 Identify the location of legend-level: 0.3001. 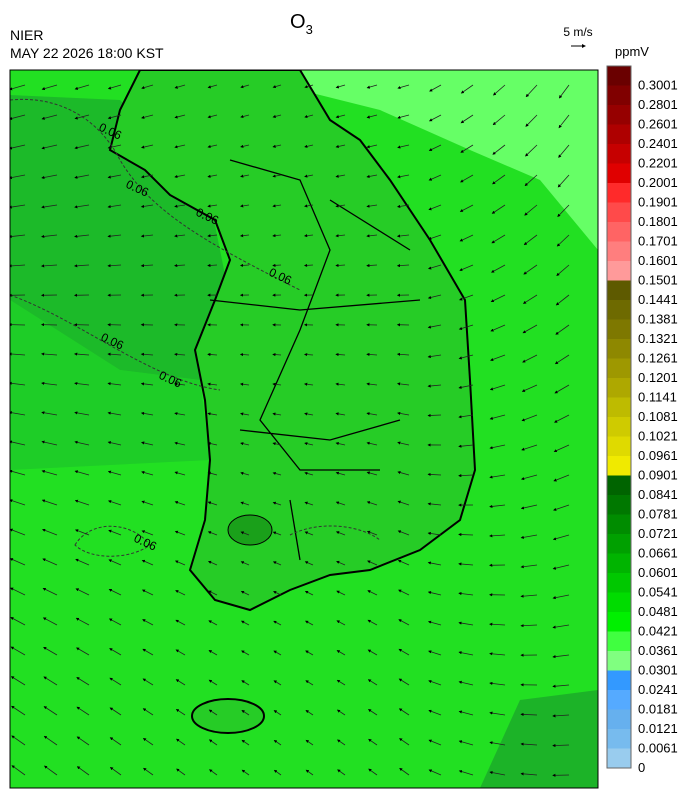
(658, 85).